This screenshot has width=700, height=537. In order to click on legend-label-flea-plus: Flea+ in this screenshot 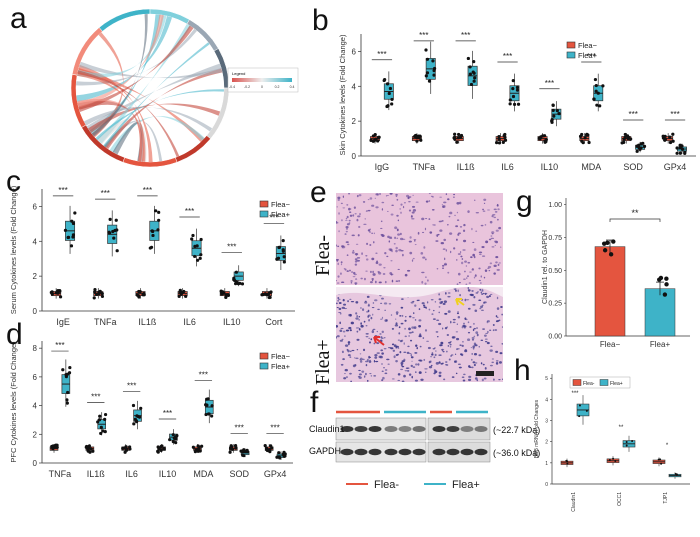, I will do `click(588, 55)`.